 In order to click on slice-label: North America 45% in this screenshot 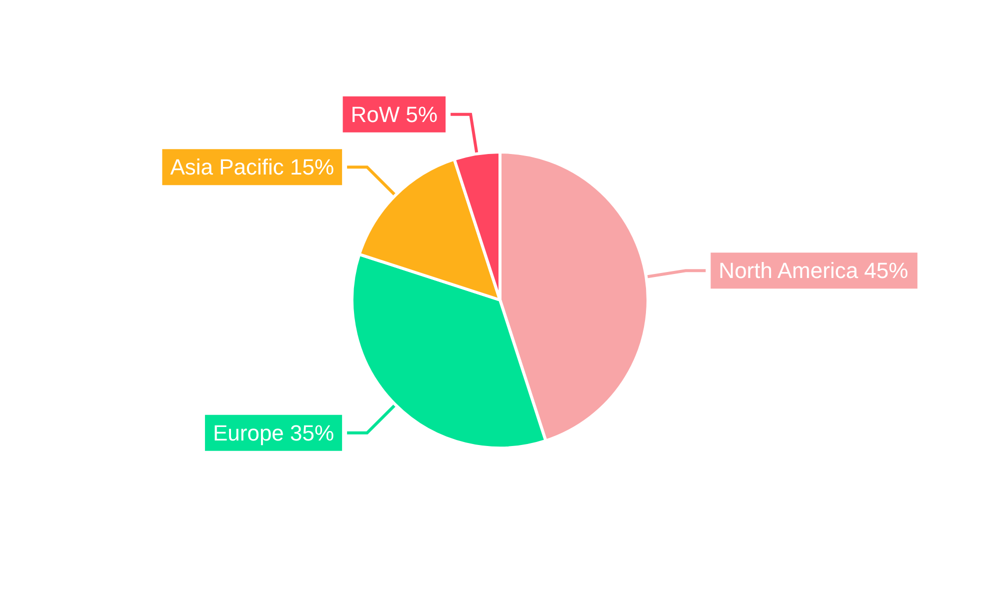, I will do `click(813, 271)`.